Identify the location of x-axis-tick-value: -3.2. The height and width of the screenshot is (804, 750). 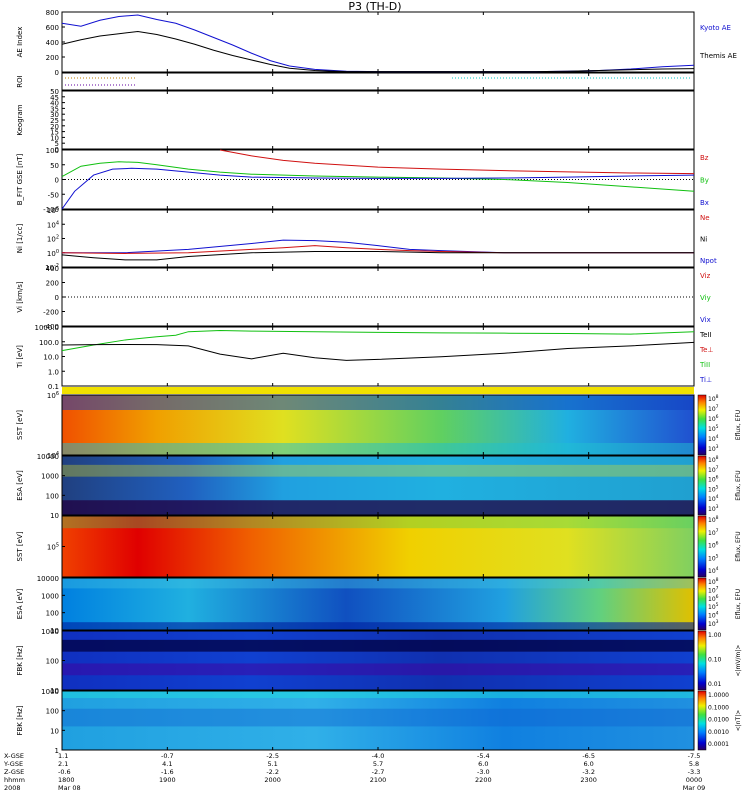
(588, 772).